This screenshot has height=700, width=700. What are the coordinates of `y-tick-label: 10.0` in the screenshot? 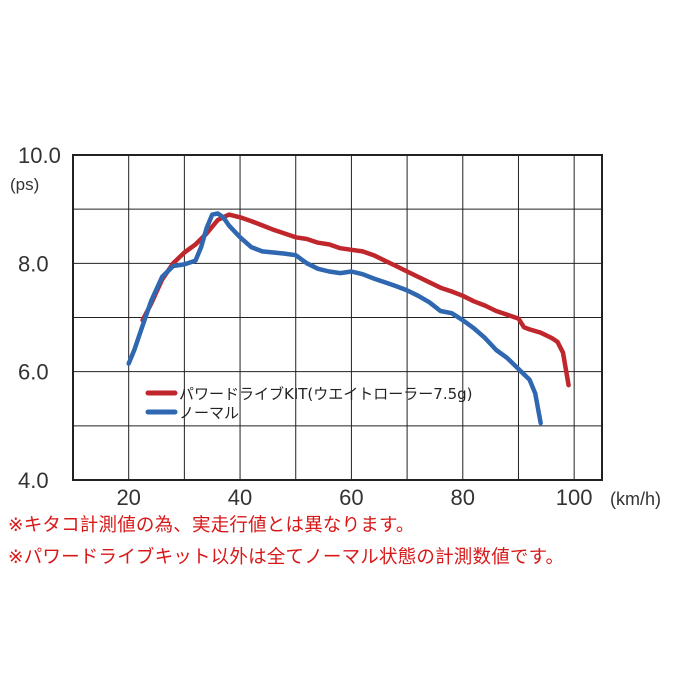 It's located at (39, 155).